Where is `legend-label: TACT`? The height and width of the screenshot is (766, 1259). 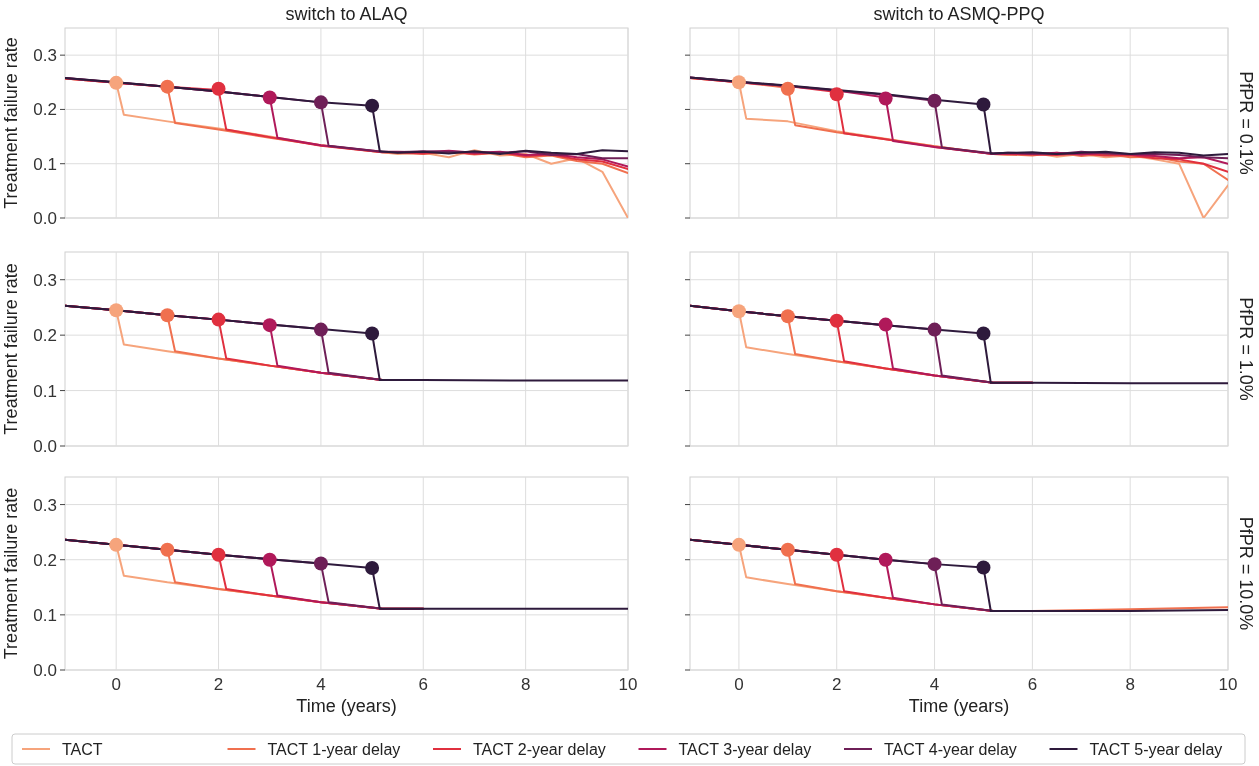
legend-label: TACT is located at coordinates (82, 749).